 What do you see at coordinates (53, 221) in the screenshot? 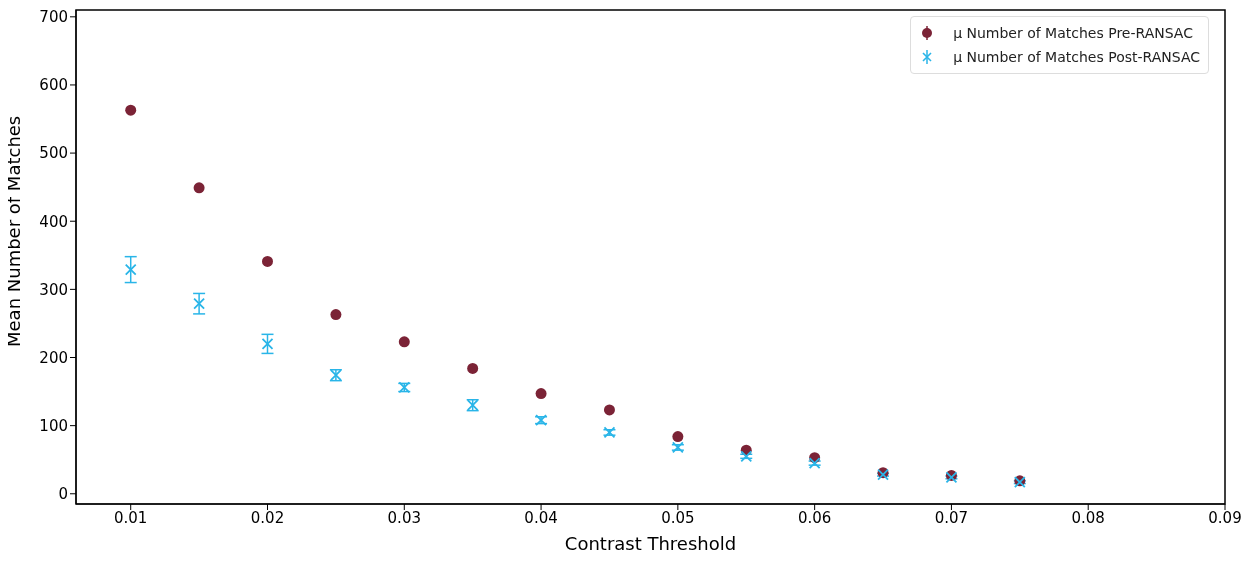
I see `y-tick-label: 400` at bounding box center [53, 221].